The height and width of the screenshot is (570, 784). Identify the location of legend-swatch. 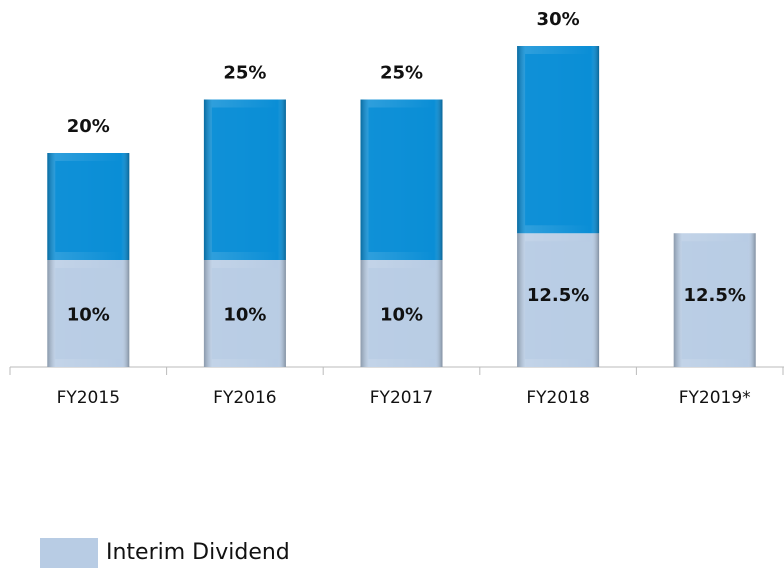
(69, 553).